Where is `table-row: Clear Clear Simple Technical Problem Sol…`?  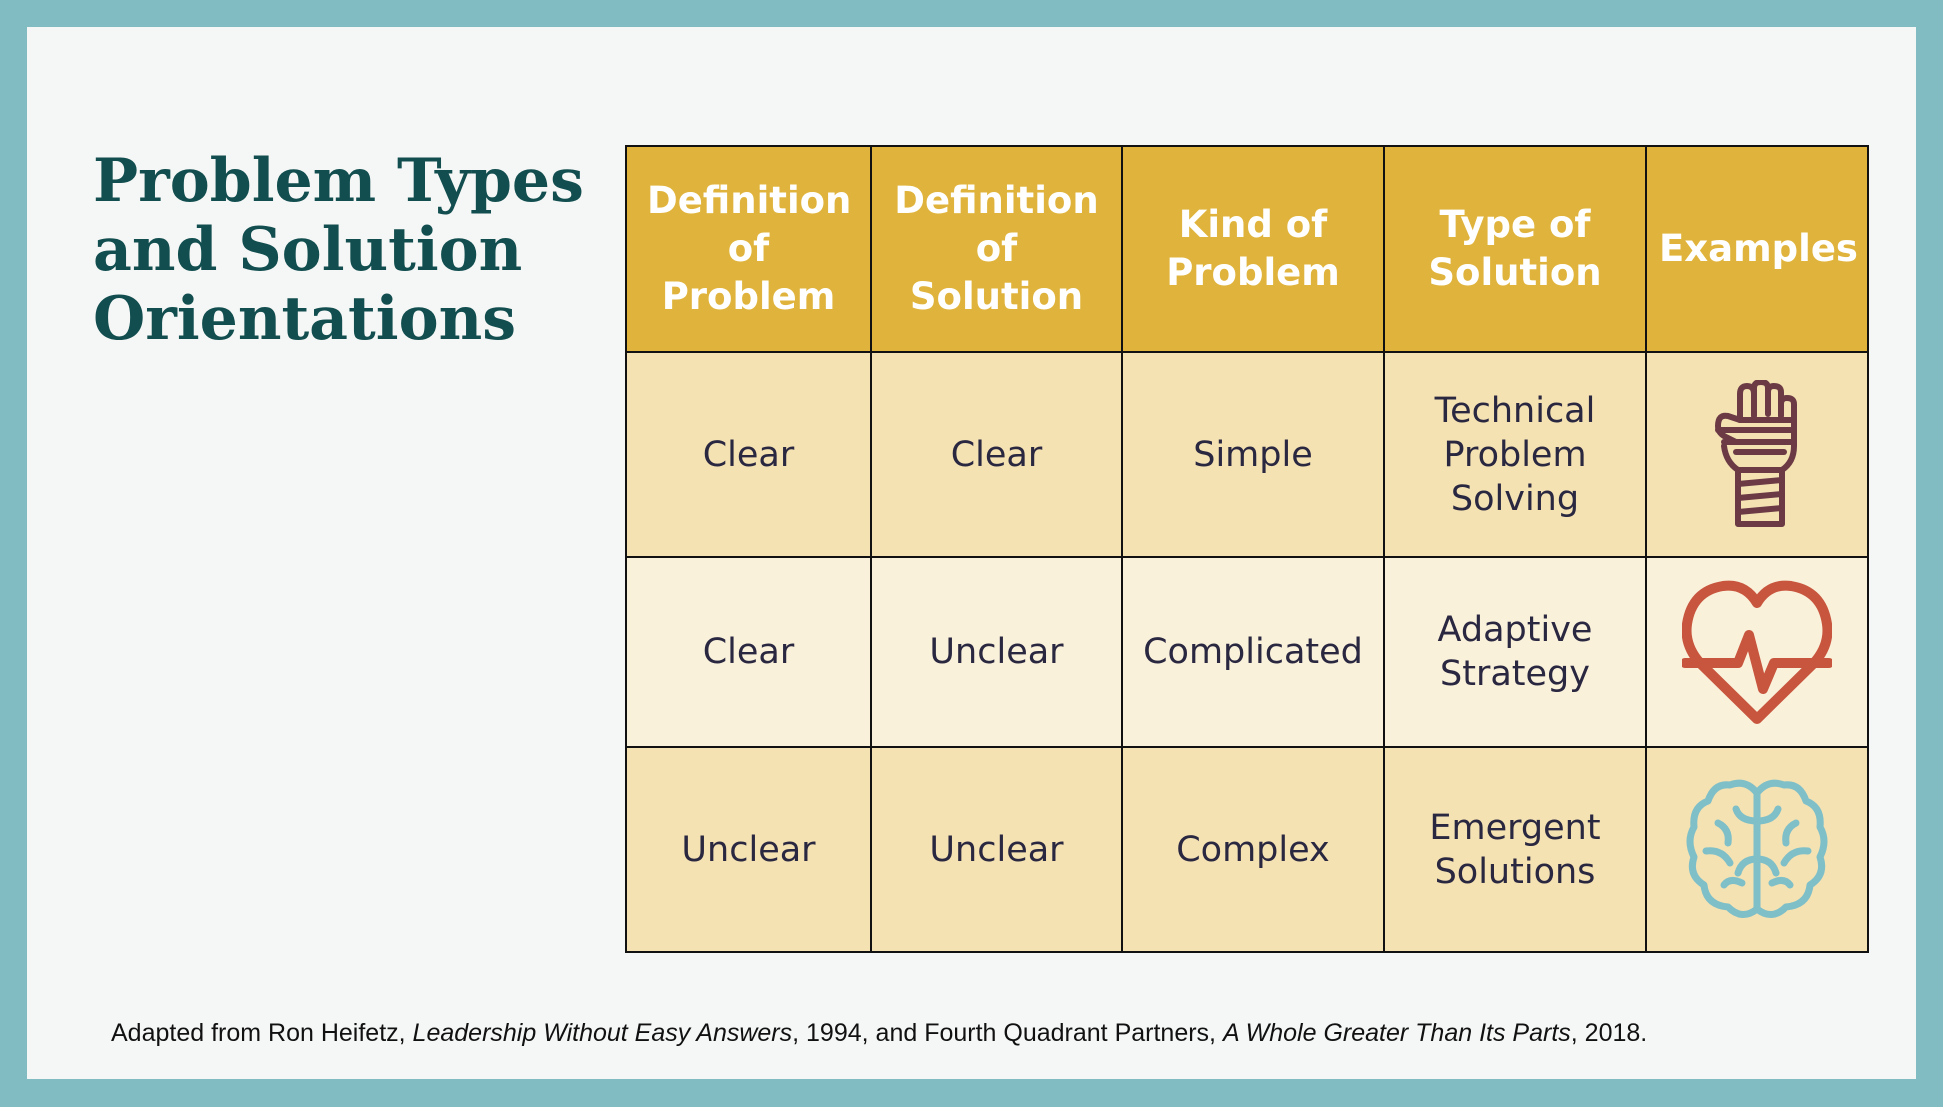 table-row: Clear Clear Simple Technical Problem Sol… is located at coordinates (1247, 454).